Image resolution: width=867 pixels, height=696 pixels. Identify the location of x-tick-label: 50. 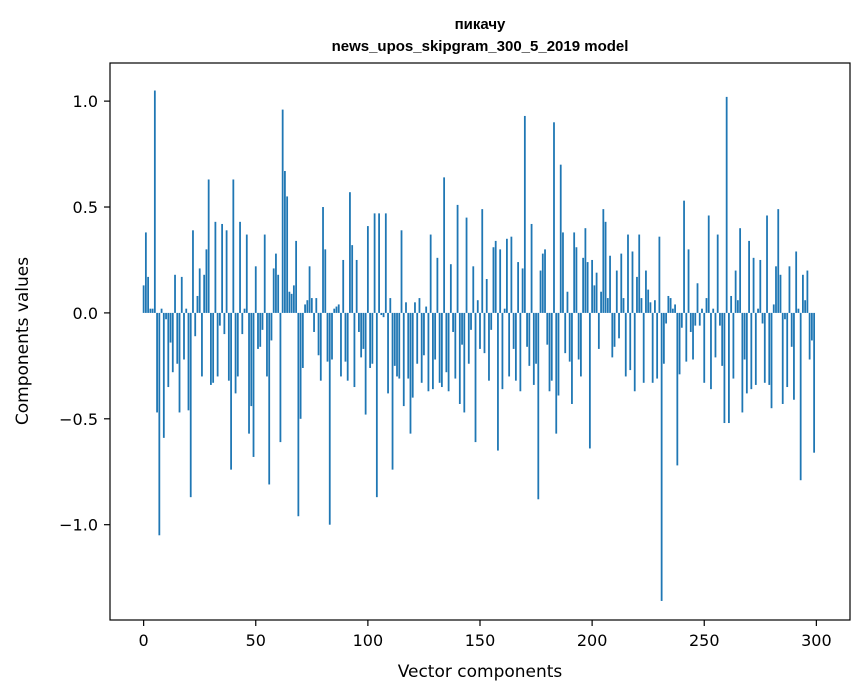
(256, 640).